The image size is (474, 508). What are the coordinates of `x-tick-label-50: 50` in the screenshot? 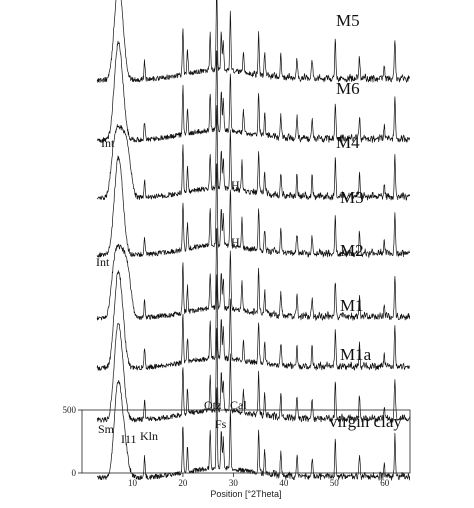 It's located at (335, 483).